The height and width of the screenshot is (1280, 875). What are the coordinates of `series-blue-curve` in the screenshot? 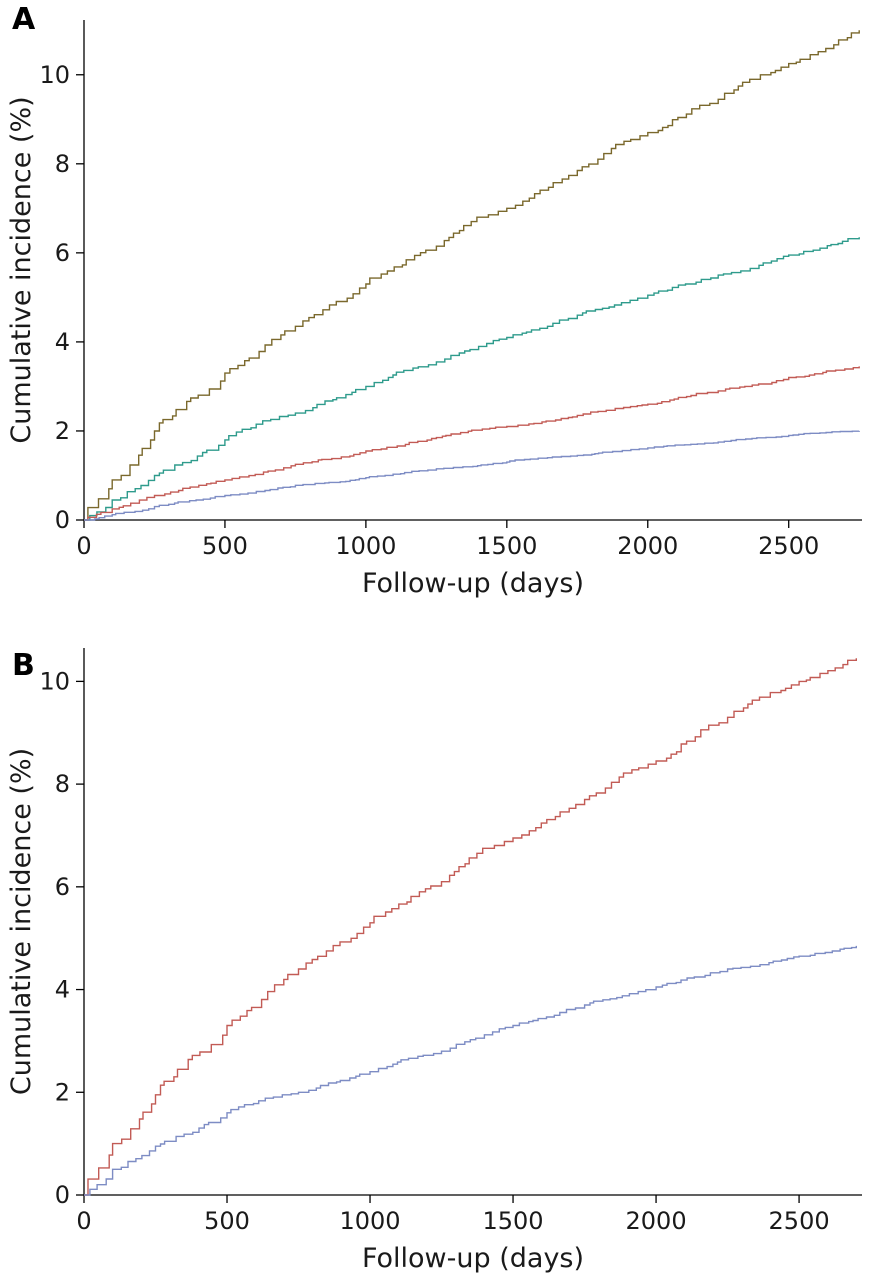 It's located at (472, 475).